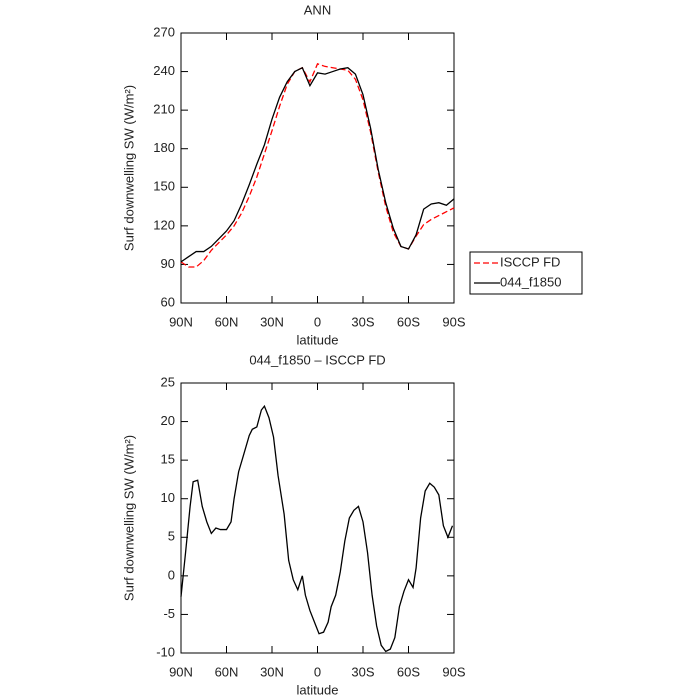 This screenshot has height=700, width=700. Describe the element at coordinates (168, 263) in the screenshot. I see `y-tick-label: 90` at that location.